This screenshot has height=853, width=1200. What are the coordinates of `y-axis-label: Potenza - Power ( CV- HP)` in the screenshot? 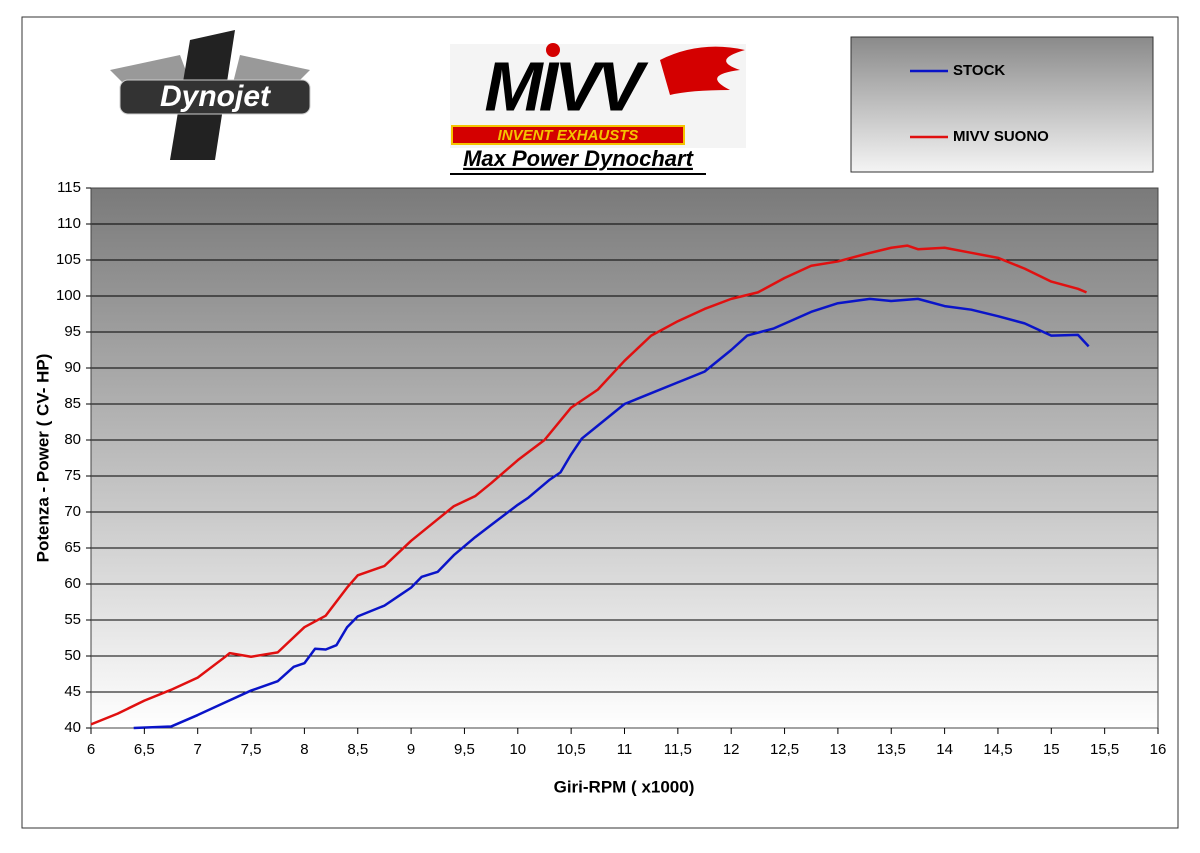 It's located at (42, 458).